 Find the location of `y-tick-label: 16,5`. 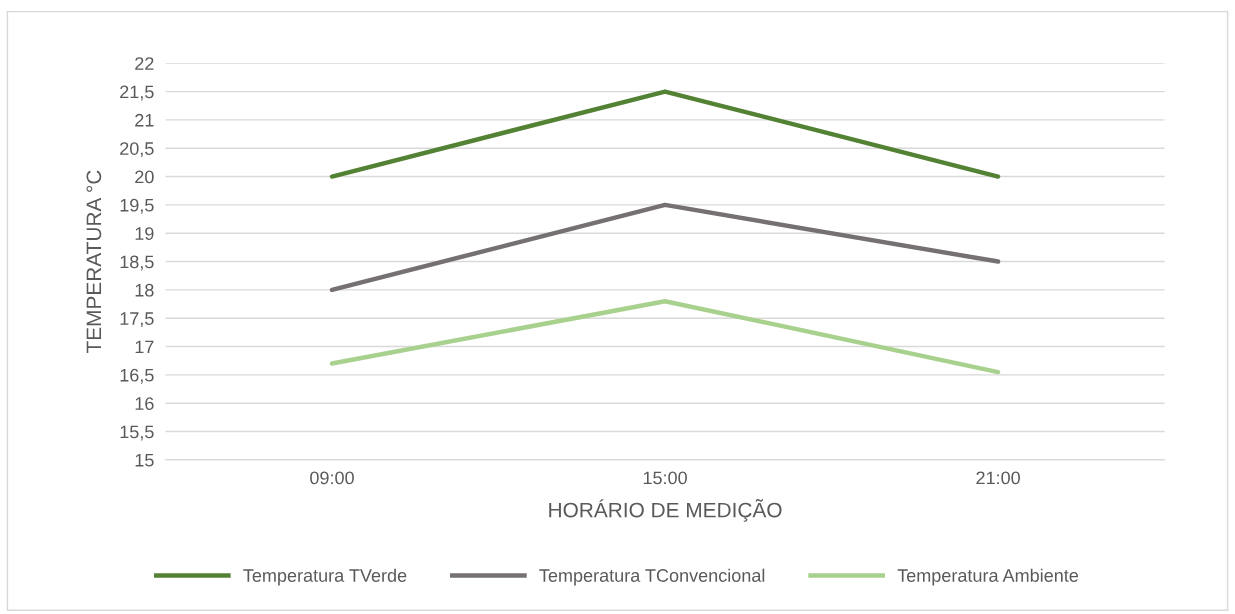

y-tick-label: 16,5 is located at coordinates (137, 376).